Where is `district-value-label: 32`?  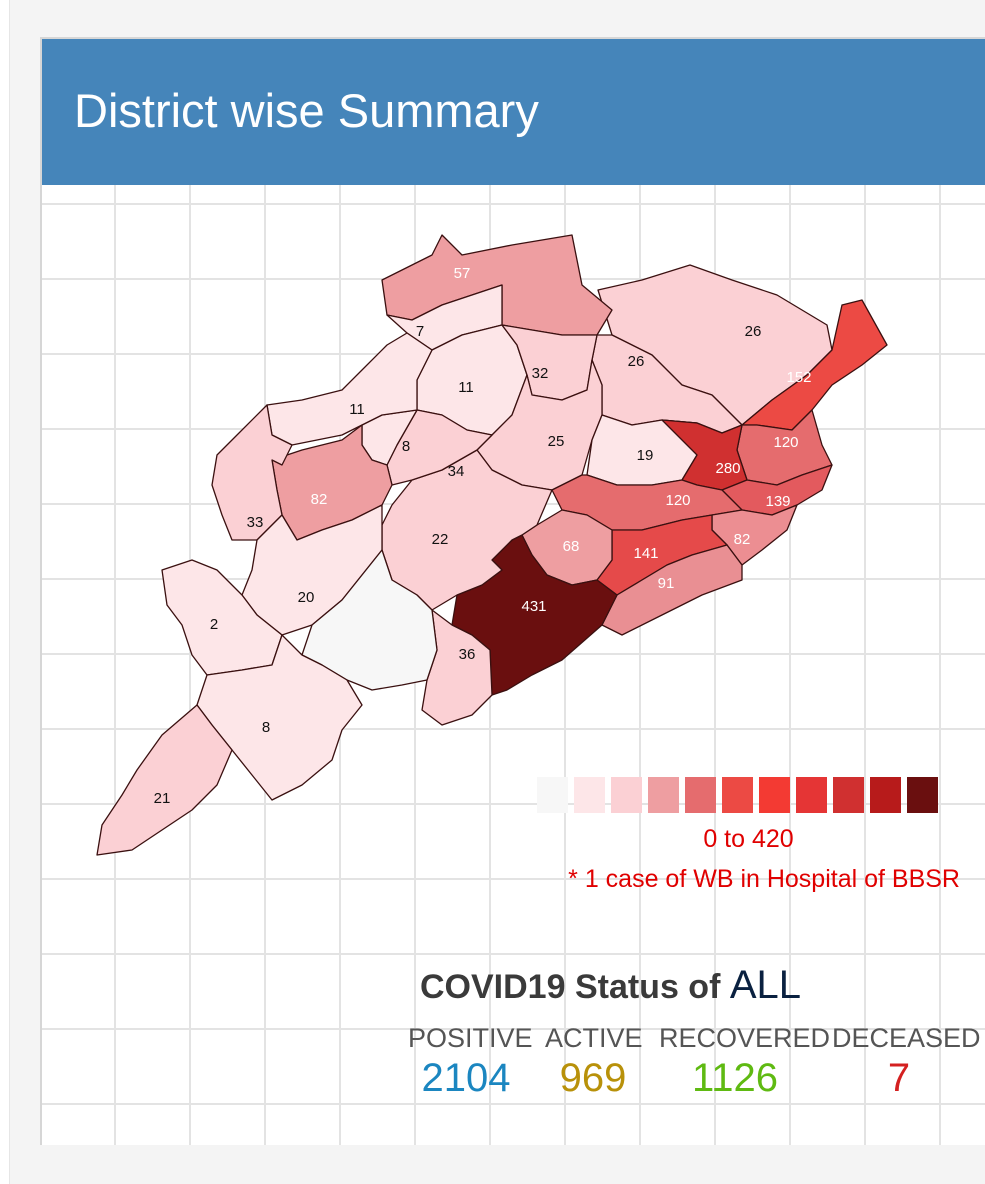
district-value-label: 32 is located at coordinates (540, 373).